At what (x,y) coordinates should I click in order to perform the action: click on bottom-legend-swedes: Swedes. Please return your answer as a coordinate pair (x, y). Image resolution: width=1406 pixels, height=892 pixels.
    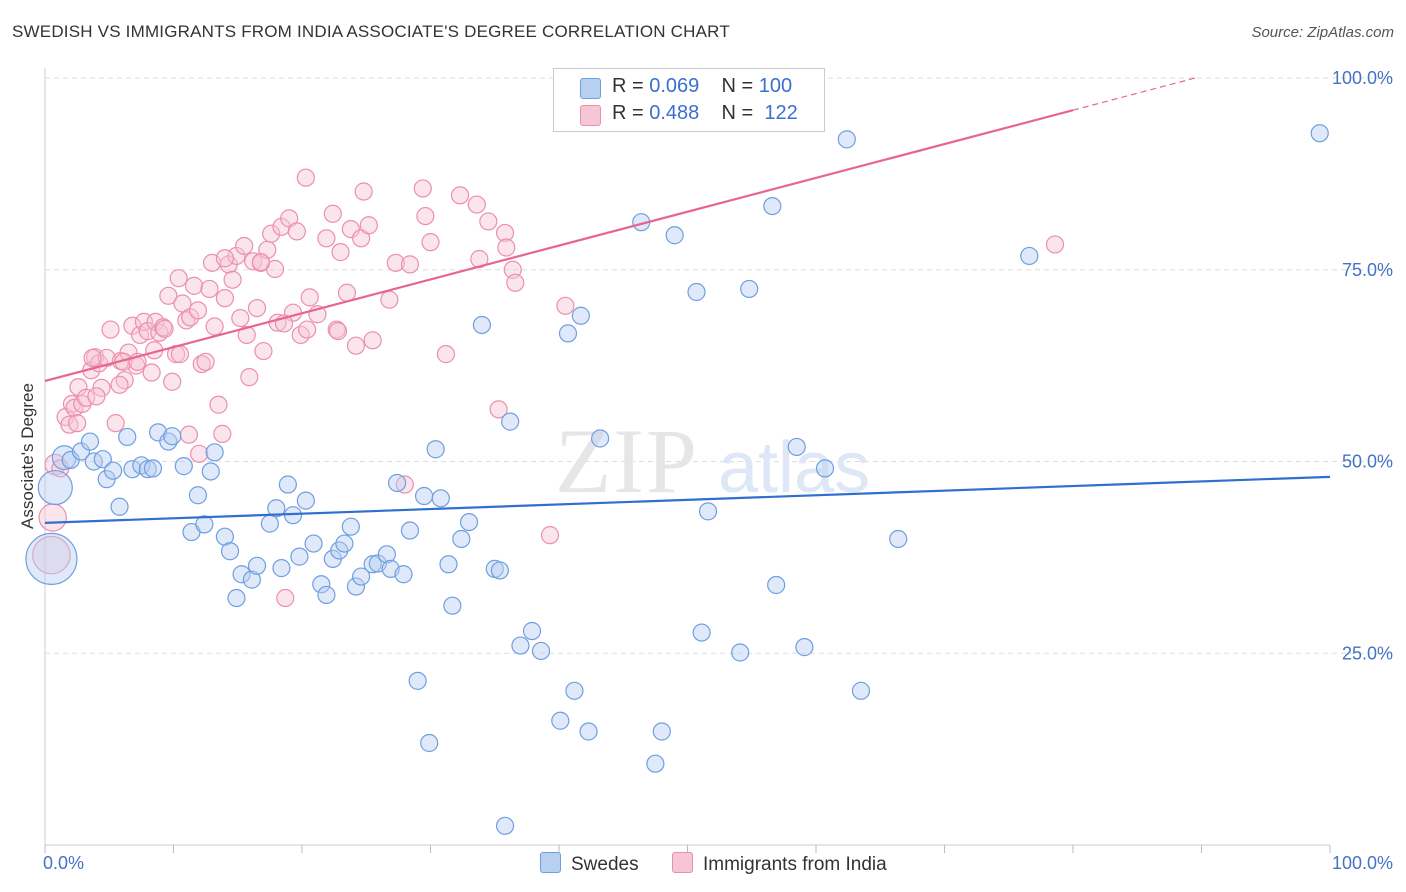
    Looking at the image, I should click on (589, 864).